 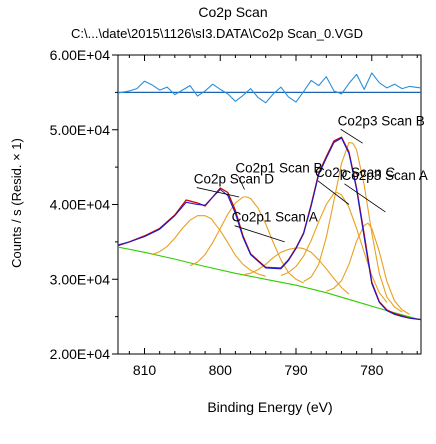 What do you see at coordinates (372, 370) in the screenshot?
I see `x-tick-label: 780` at bounding box center [372, 370].